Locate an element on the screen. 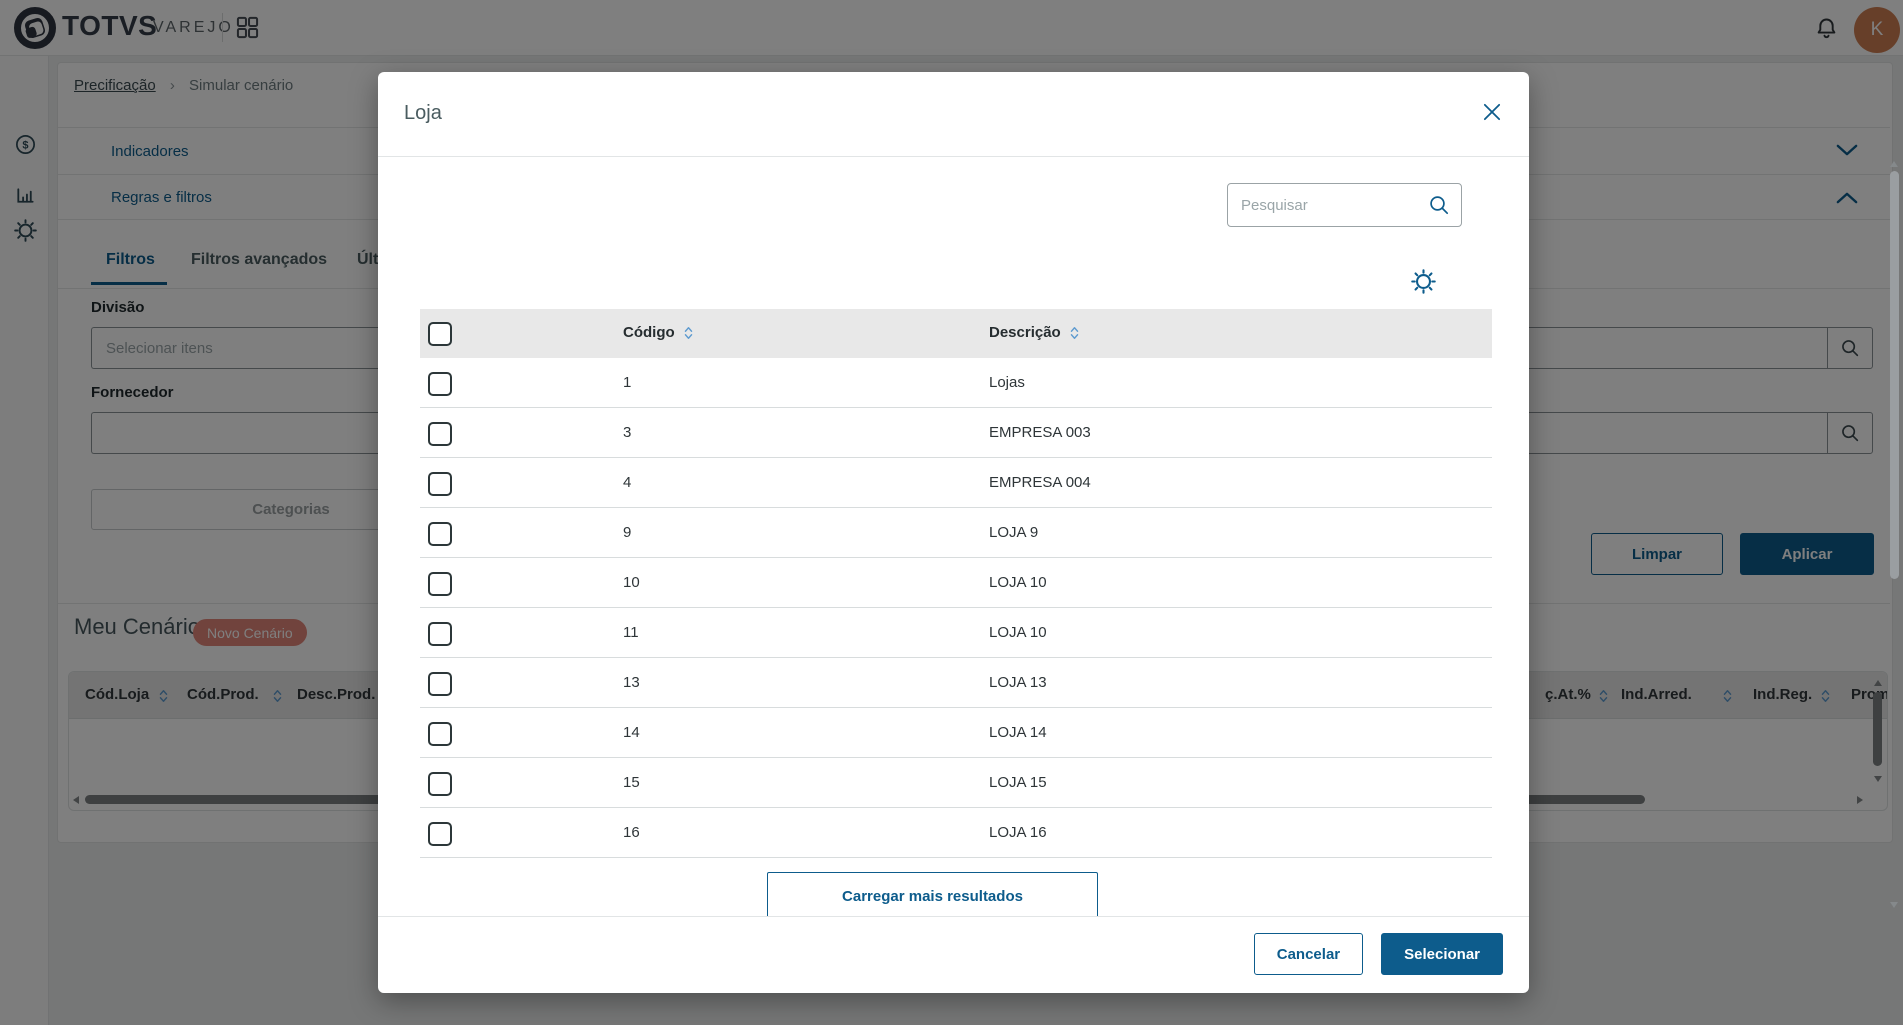  cell-codigo: 15 is located at coordinates (631, 782).